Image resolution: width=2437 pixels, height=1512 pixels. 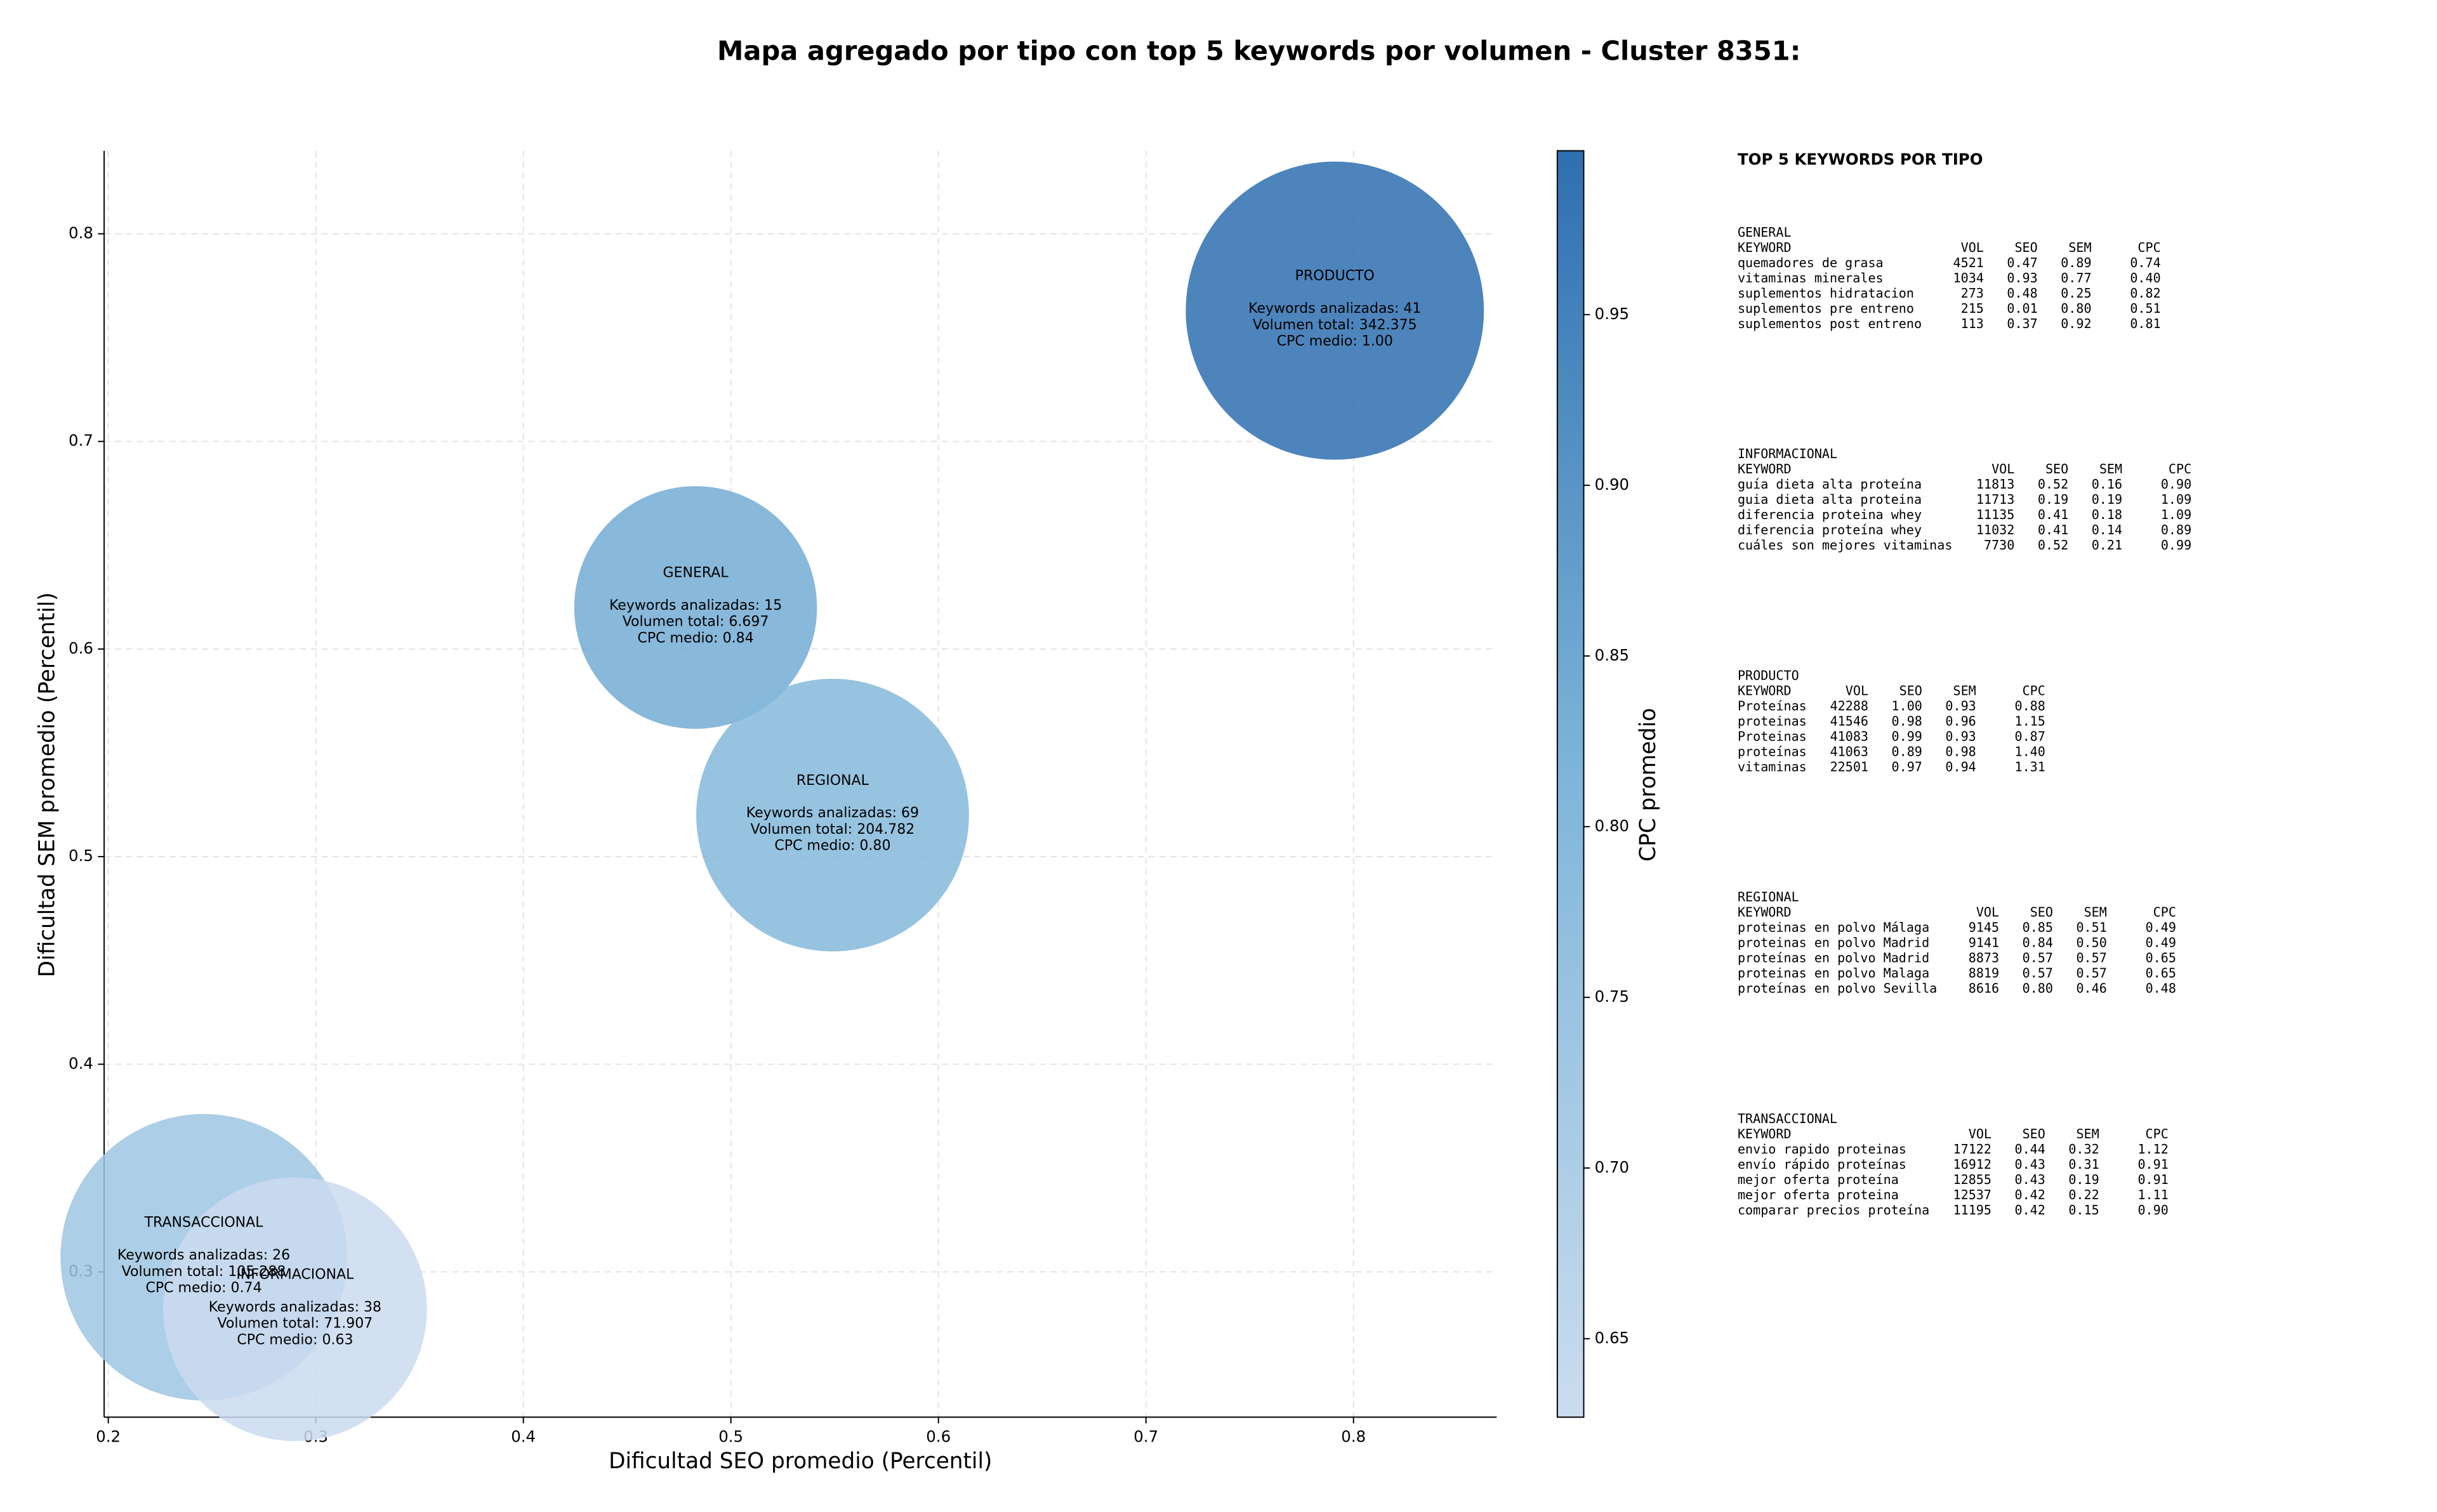 I want to click on bubble-name: REGIONAL, so click(x=832, y=781).